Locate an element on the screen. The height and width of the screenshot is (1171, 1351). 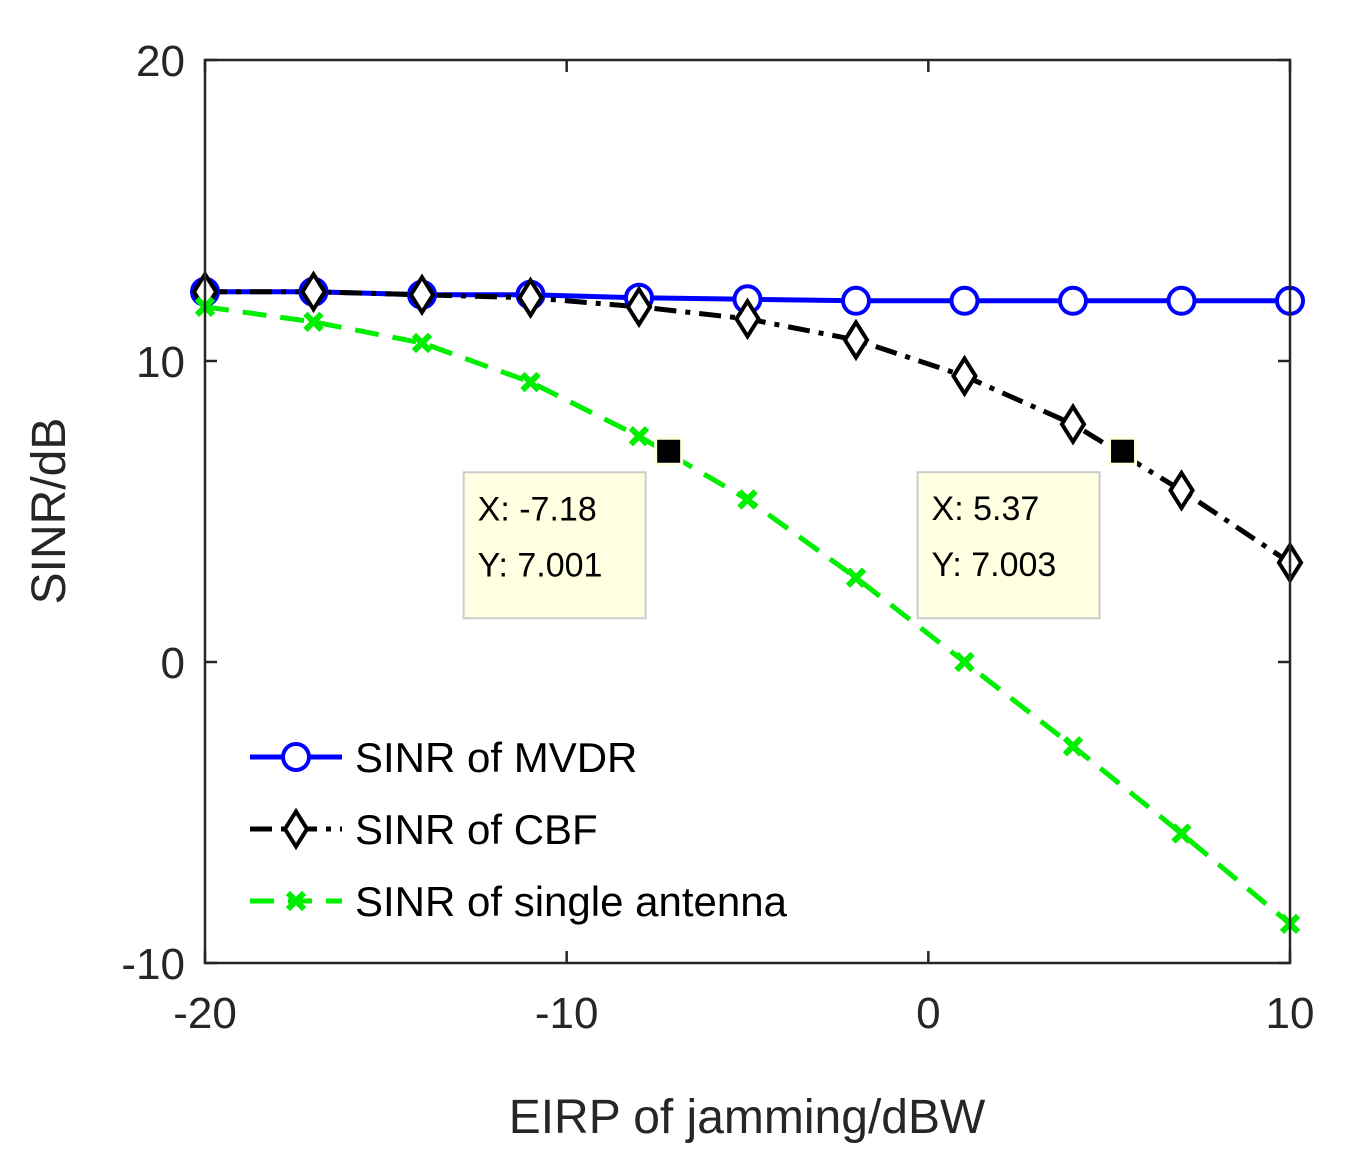
x-tick-label: -20 is located at coordinates (205, 1013).